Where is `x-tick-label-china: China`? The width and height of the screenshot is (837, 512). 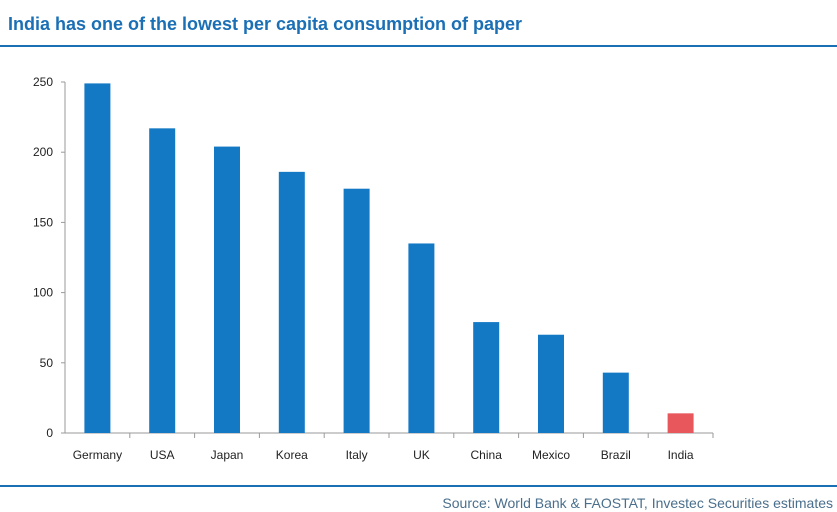 x-tick-label-china: China is located at coordinates (487, 455).